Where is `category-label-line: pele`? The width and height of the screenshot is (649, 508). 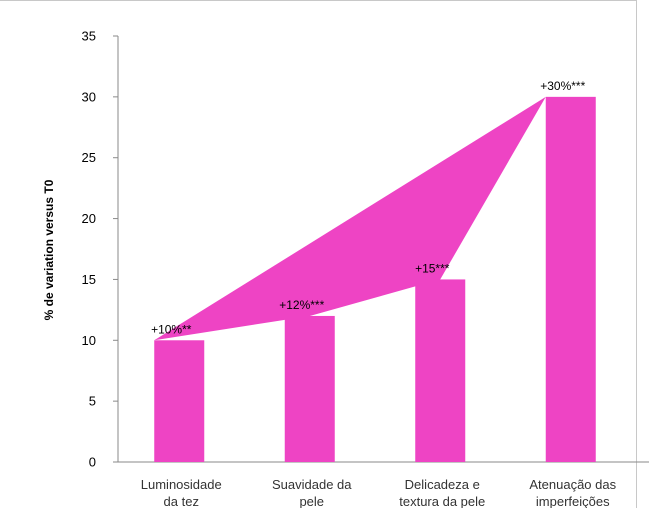 category-label-line: pele is located at coordinates (311, 501).